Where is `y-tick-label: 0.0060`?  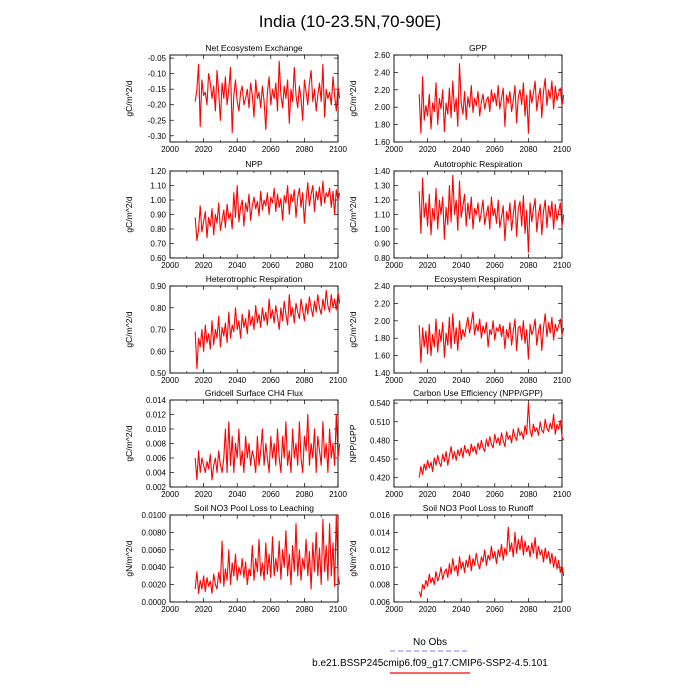
y-tick-label: 0.0060 is located at coordinates (154, 550).